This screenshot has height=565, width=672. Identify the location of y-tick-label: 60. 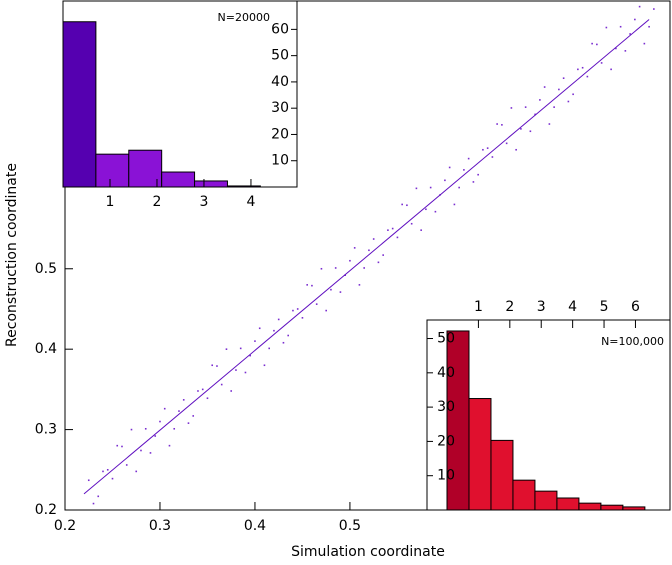
(280, 29).